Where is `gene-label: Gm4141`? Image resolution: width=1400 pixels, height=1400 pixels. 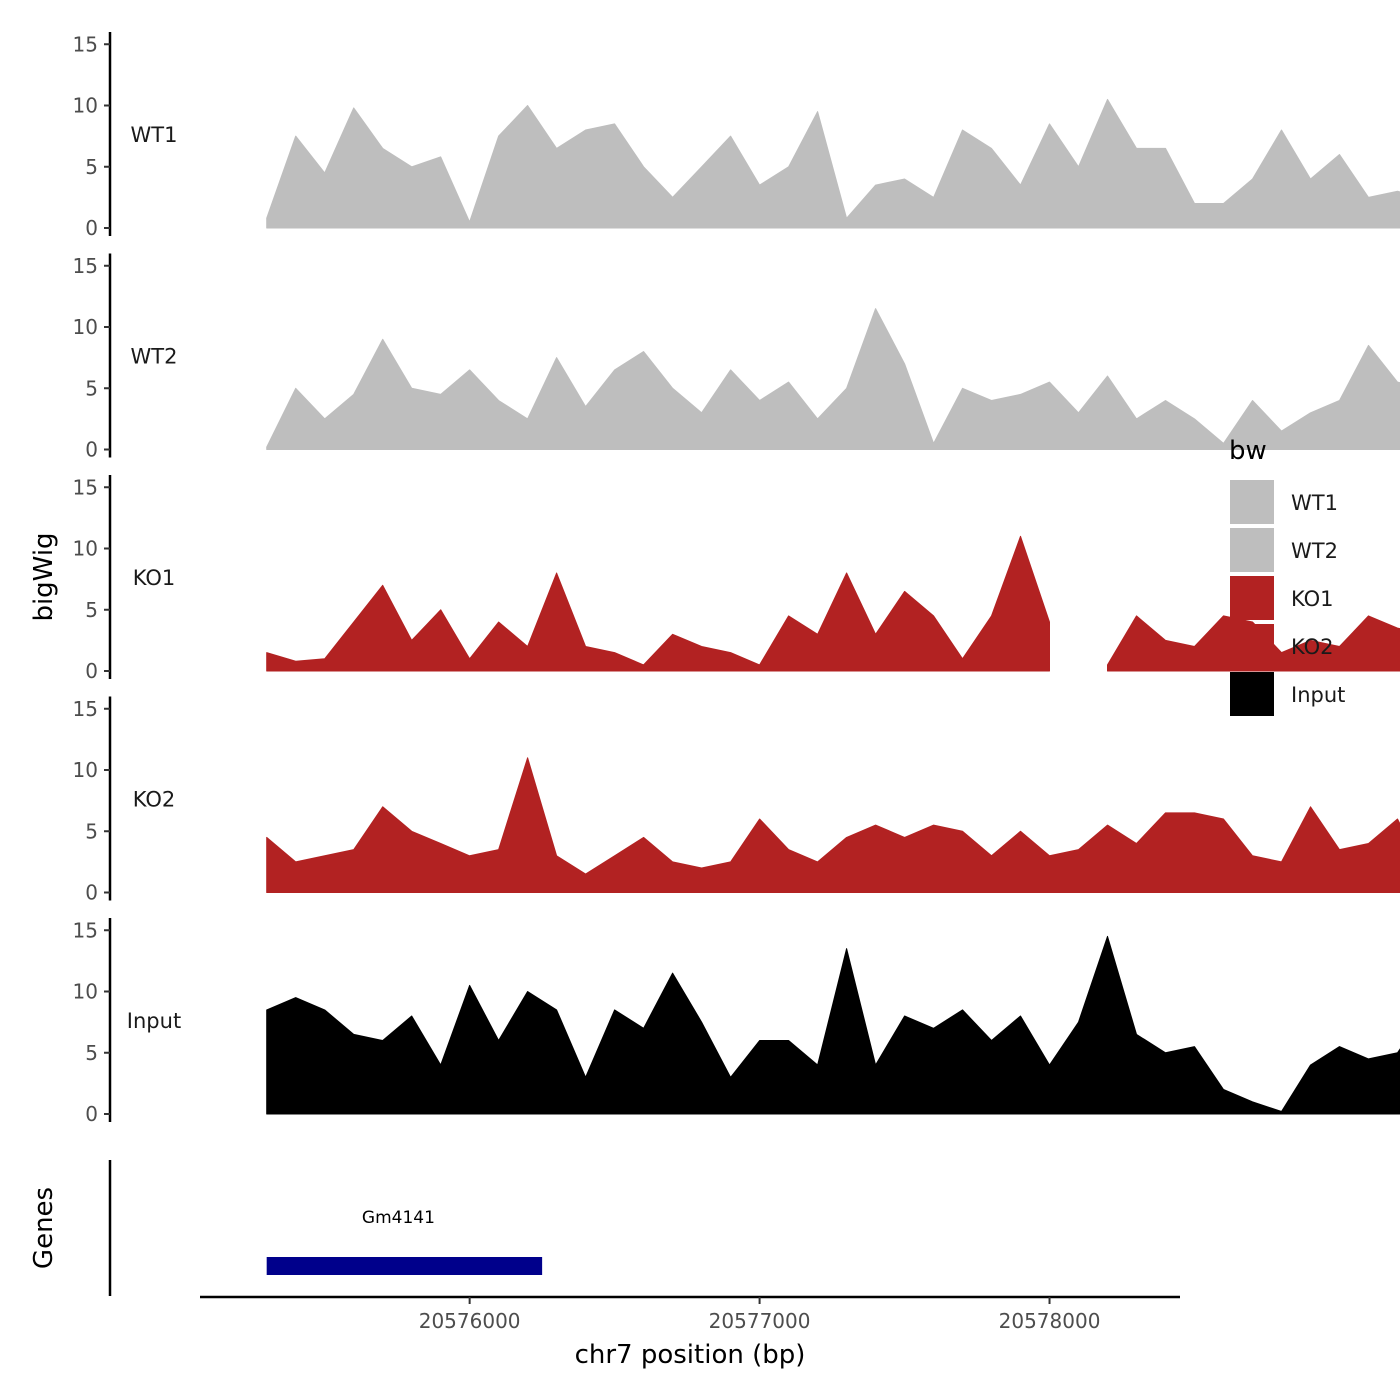
gene-label: Gm4141 is located at coordinates (398, 1218).